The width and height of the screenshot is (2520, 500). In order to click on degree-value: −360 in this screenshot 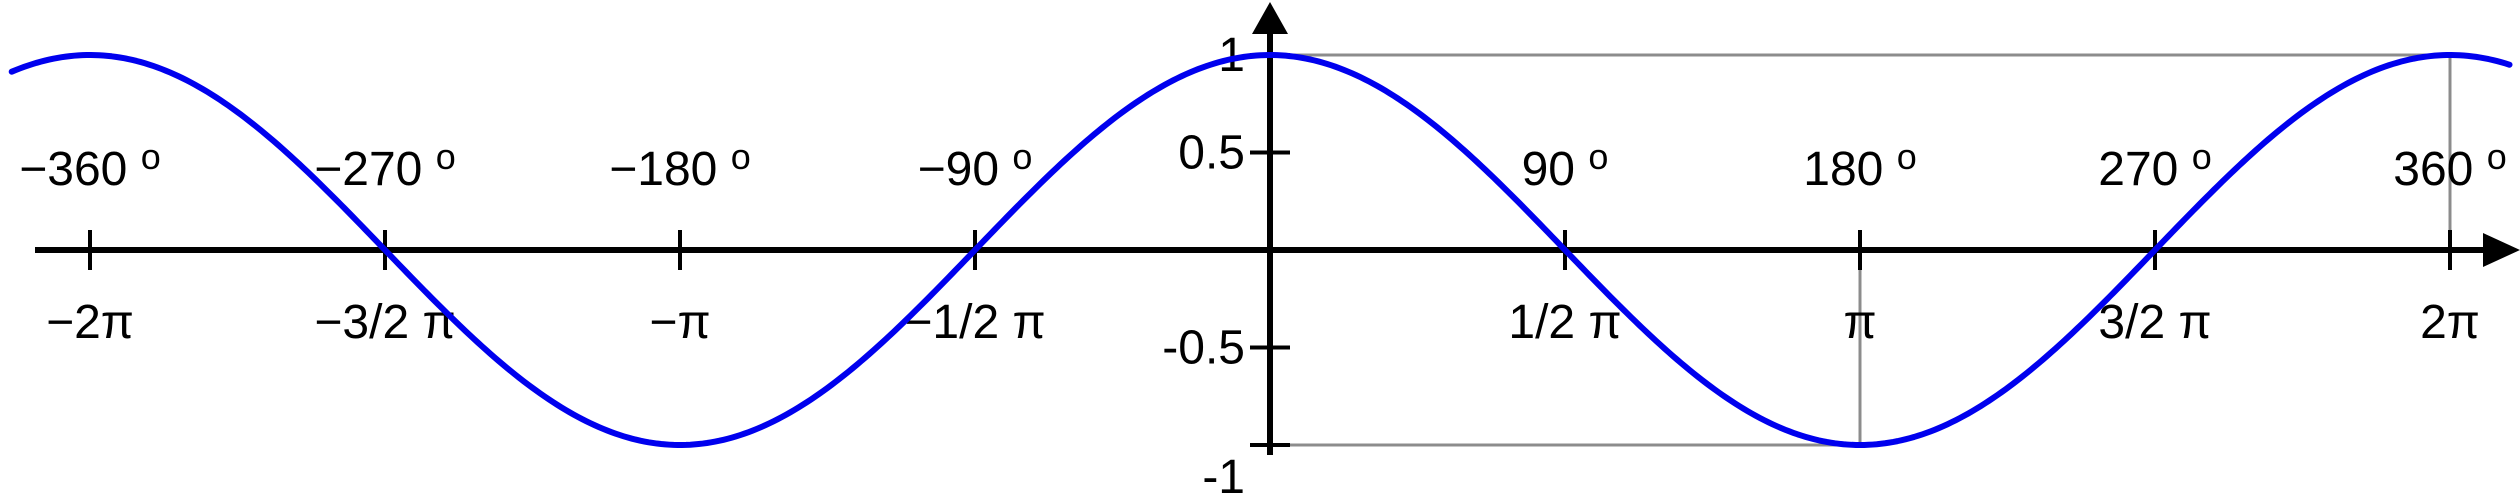, I will do `click(79, 169)`.